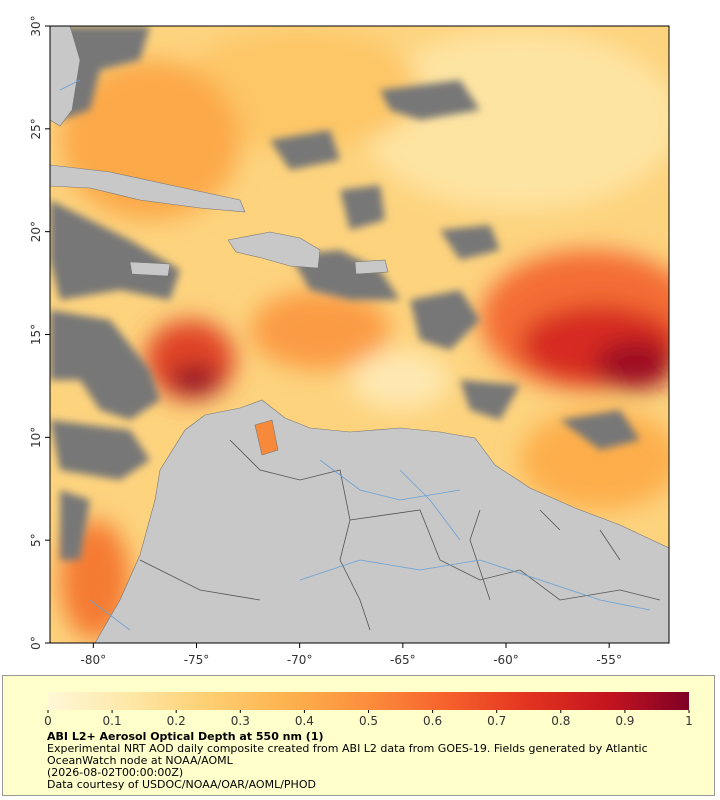  What do you see at coordinates (560, 721) in the screenshot?
I see `colorbar-tick-label: 0.8` at bounding box center [560, 721].